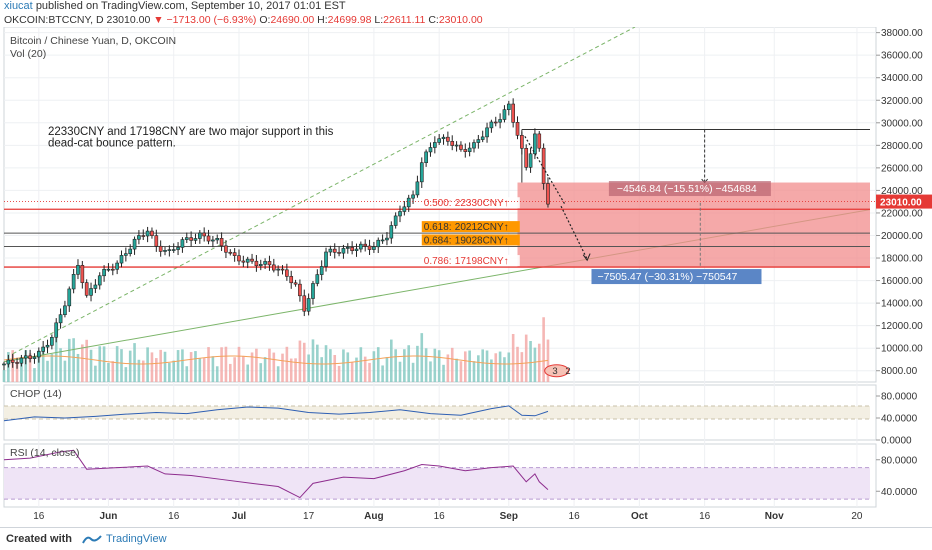  I want to click on publisher-link: xiucat, so click(18, 6).